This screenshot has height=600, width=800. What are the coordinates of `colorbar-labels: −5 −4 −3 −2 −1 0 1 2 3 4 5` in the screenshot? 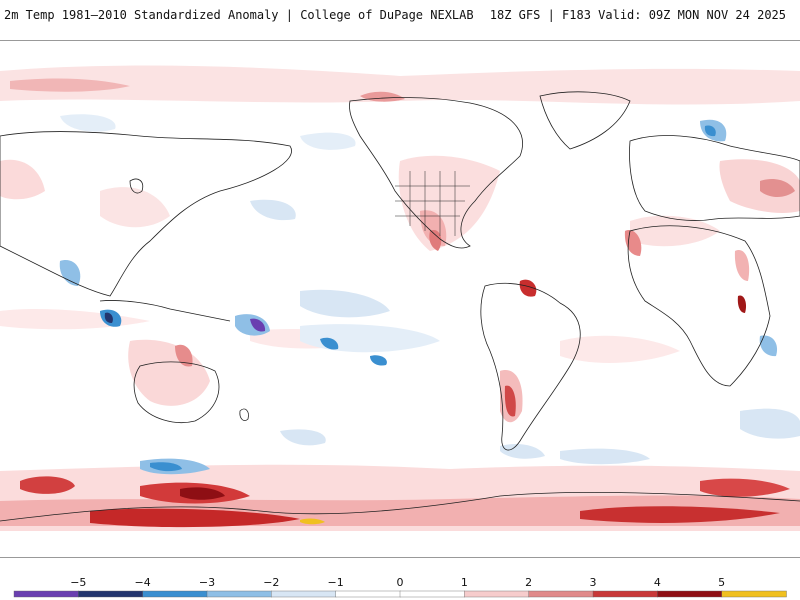 It's located at (397, 582).